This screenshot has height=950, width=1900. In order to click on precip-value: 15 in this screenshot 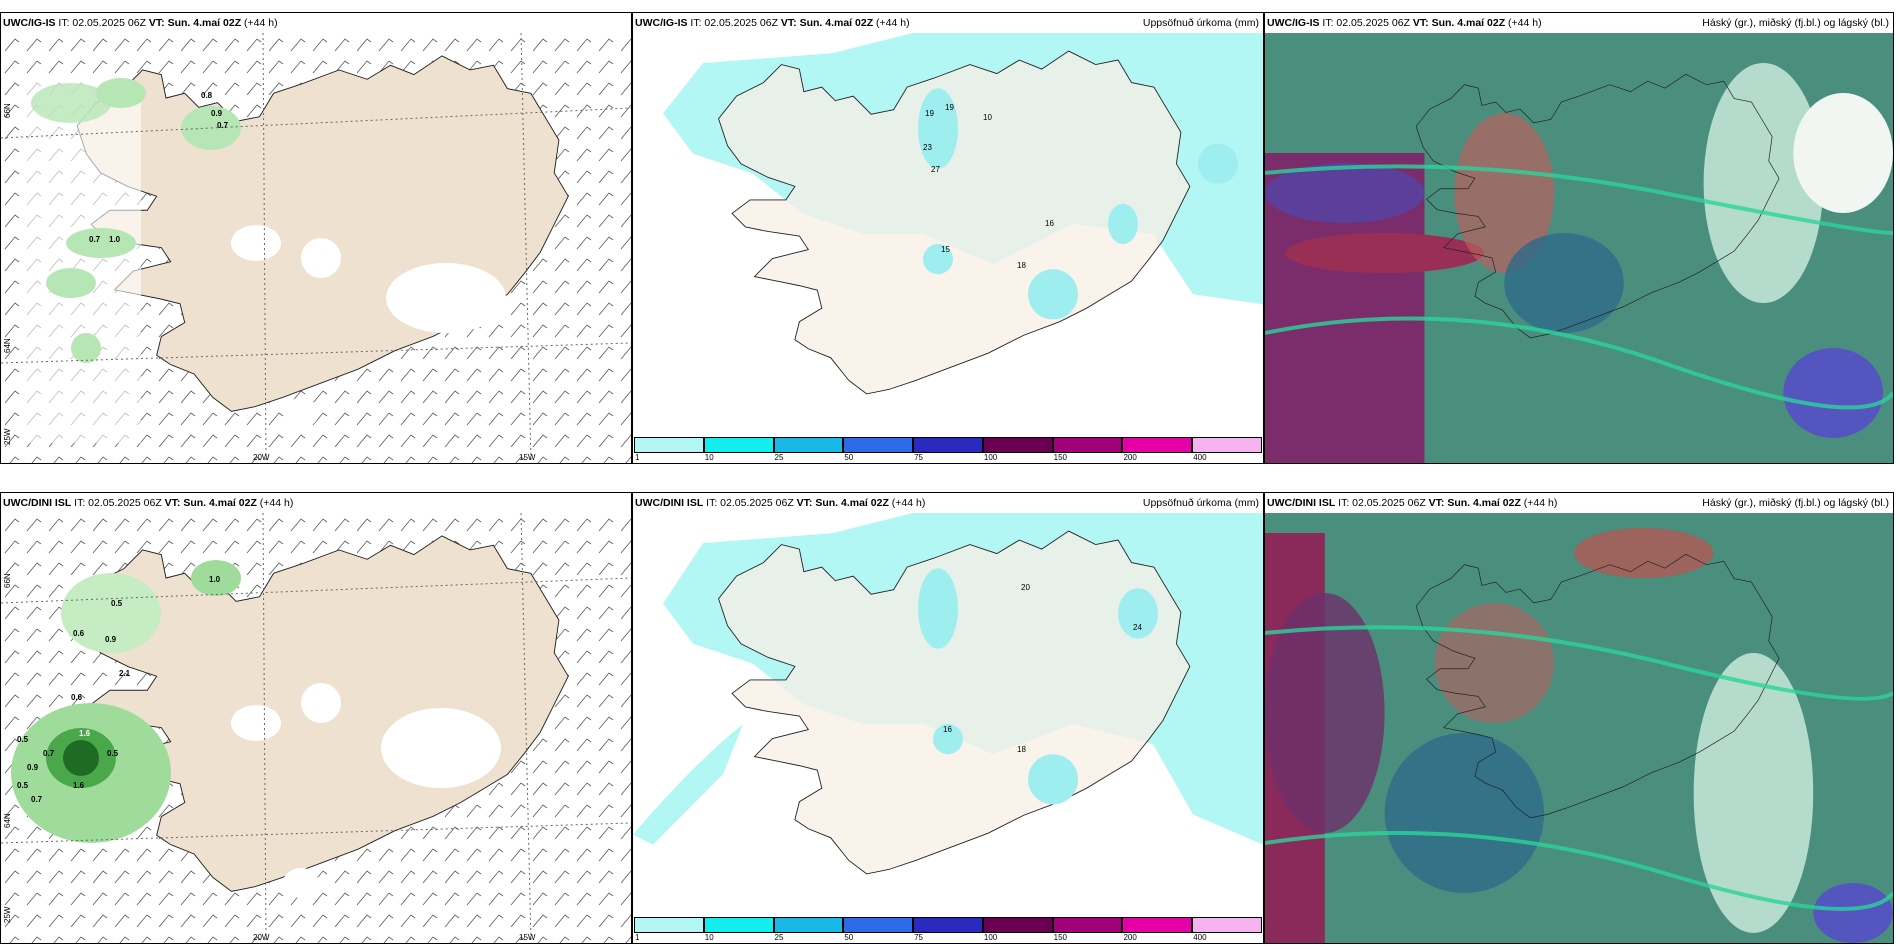, I will do `click(945, 249)`.